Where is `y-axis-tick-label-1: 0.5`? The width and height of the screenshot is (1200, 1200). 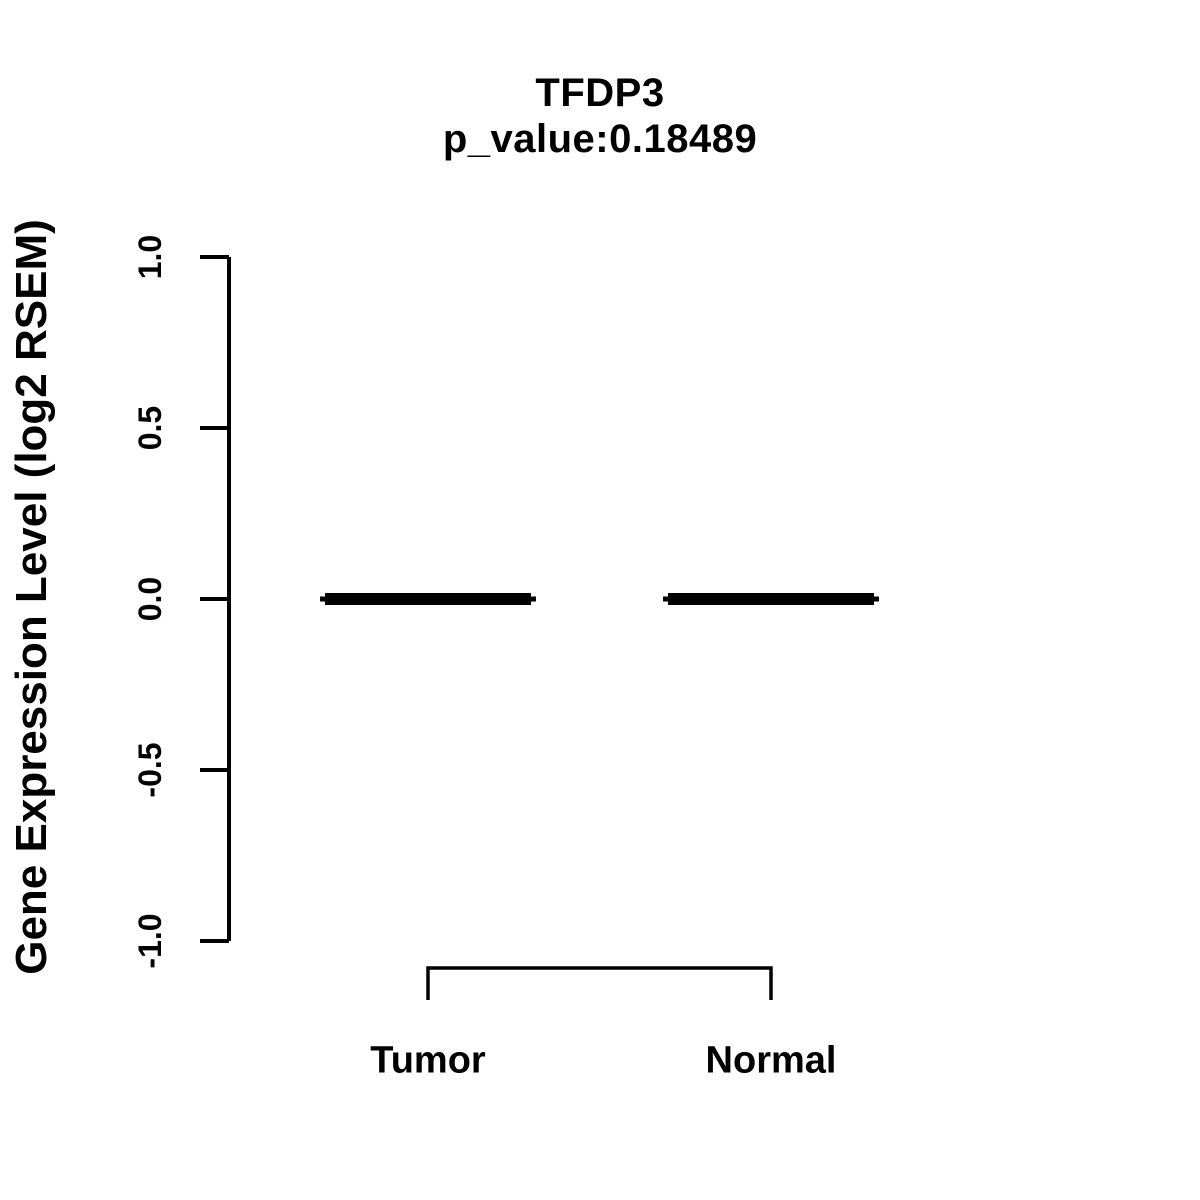
y-axis-tick-label-1: 0.5 is located at coordinates (150, 428).